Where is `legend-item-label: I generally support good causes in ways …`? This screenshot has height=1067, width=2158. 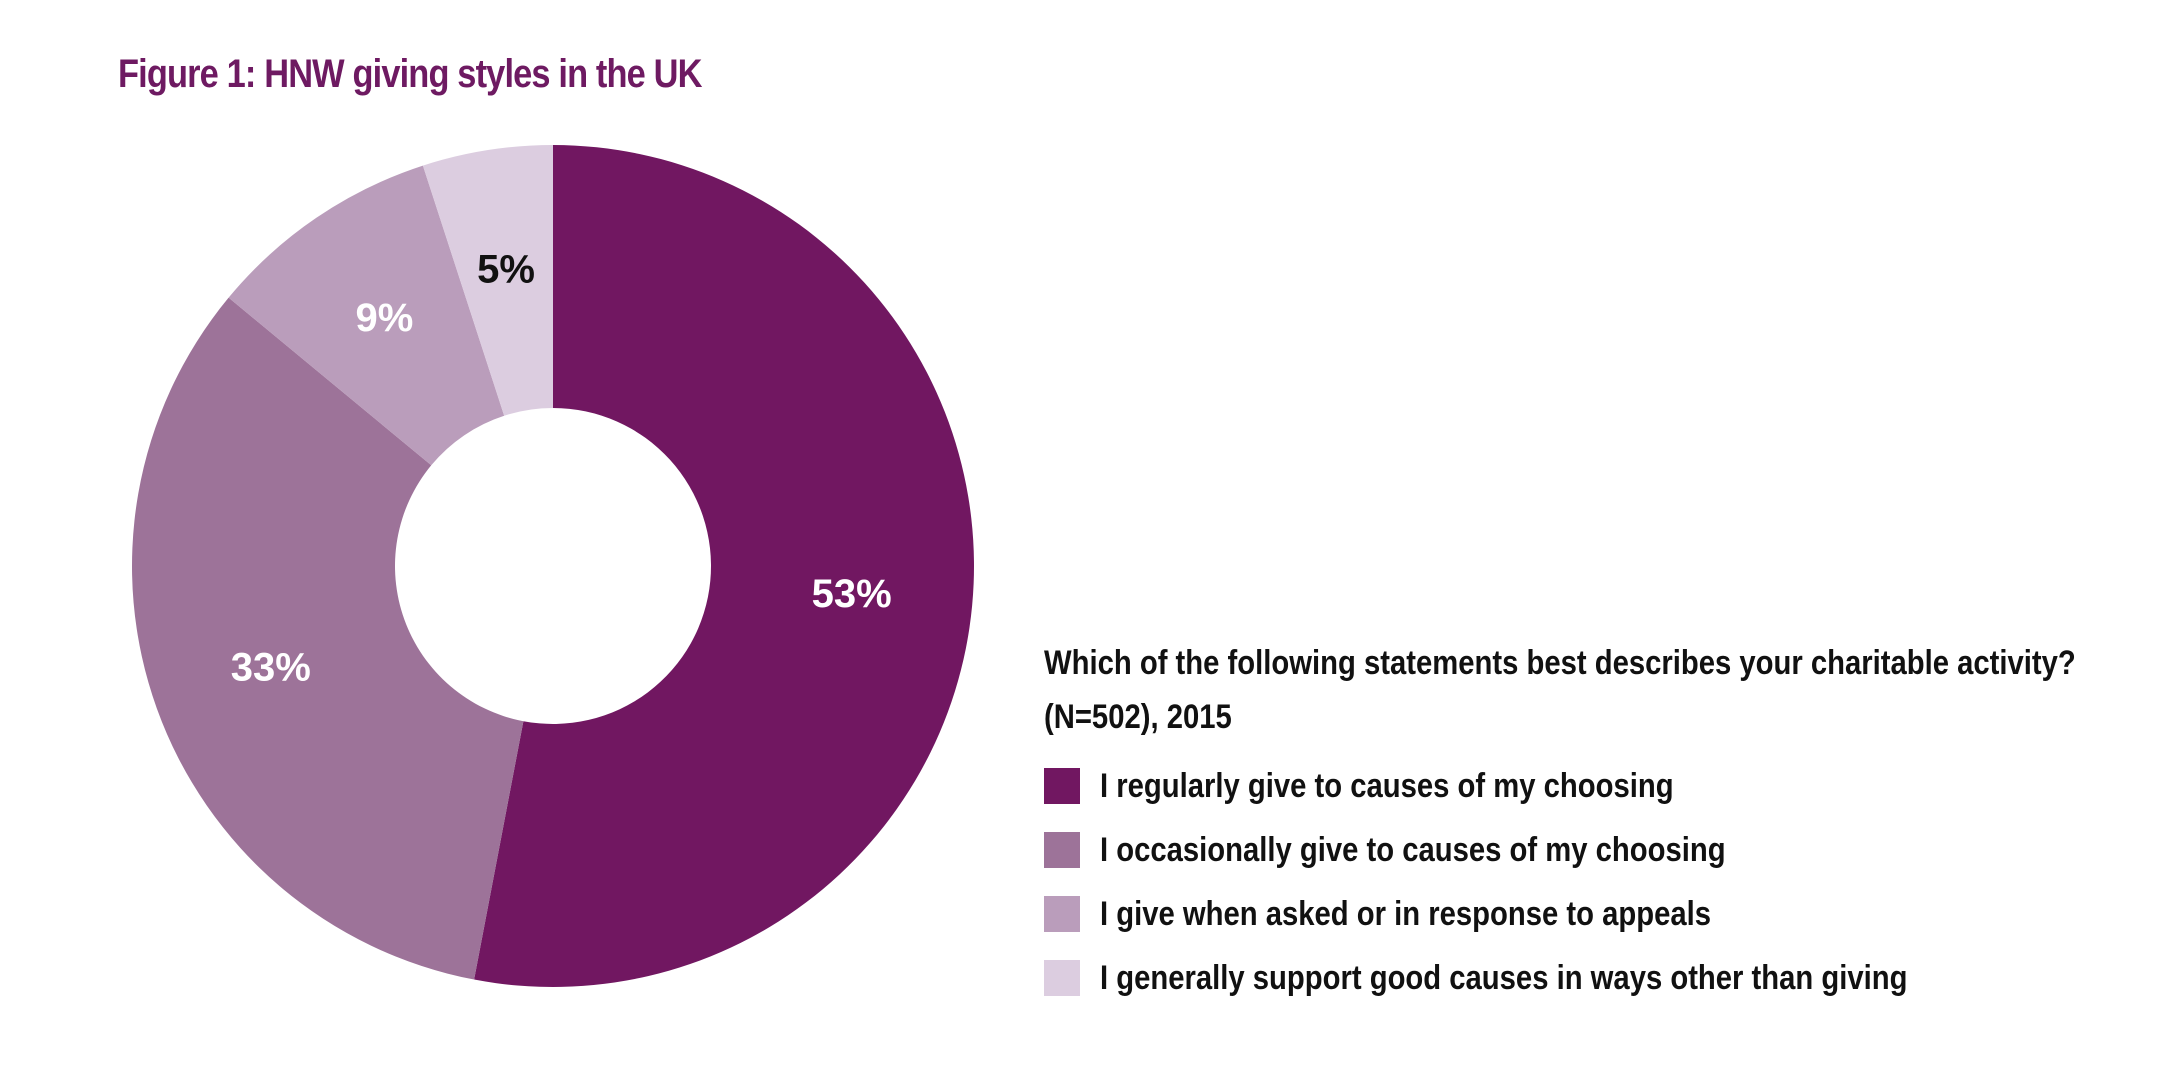
legend-item-label: I generally support good causes in ways … is located at coordinates (1504, 977).